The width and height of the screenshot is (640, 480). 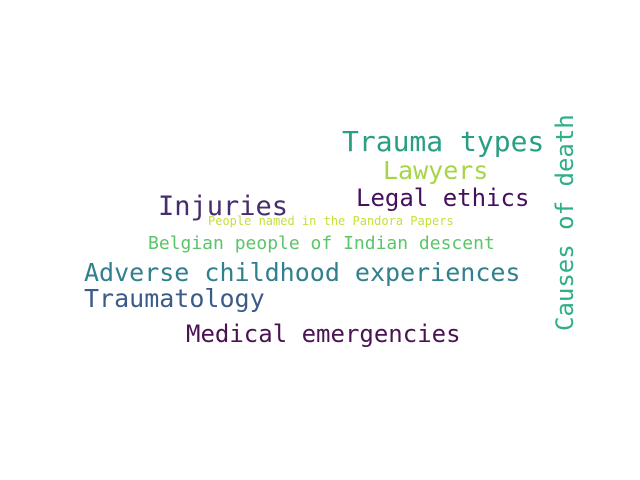 I want to click on word-traumatology: Traumatology, so click(x=174, y=298).